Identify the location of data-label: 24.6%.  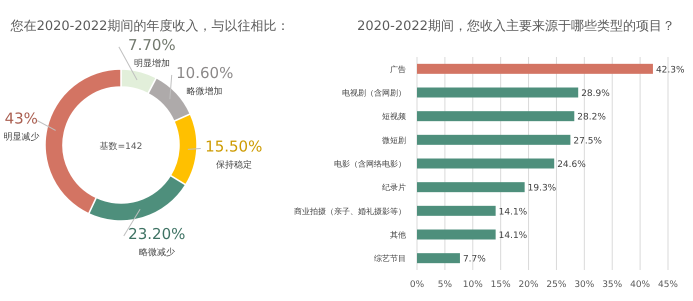
(571, 165).